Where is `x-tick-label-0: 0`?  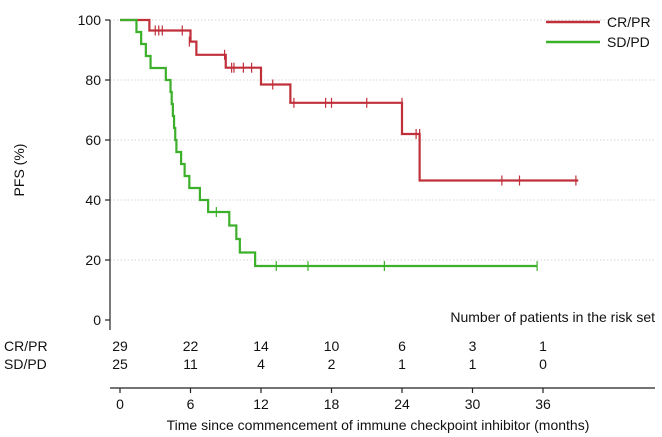 x-tick-label-0: 0 is located at coordinates (120, 404).